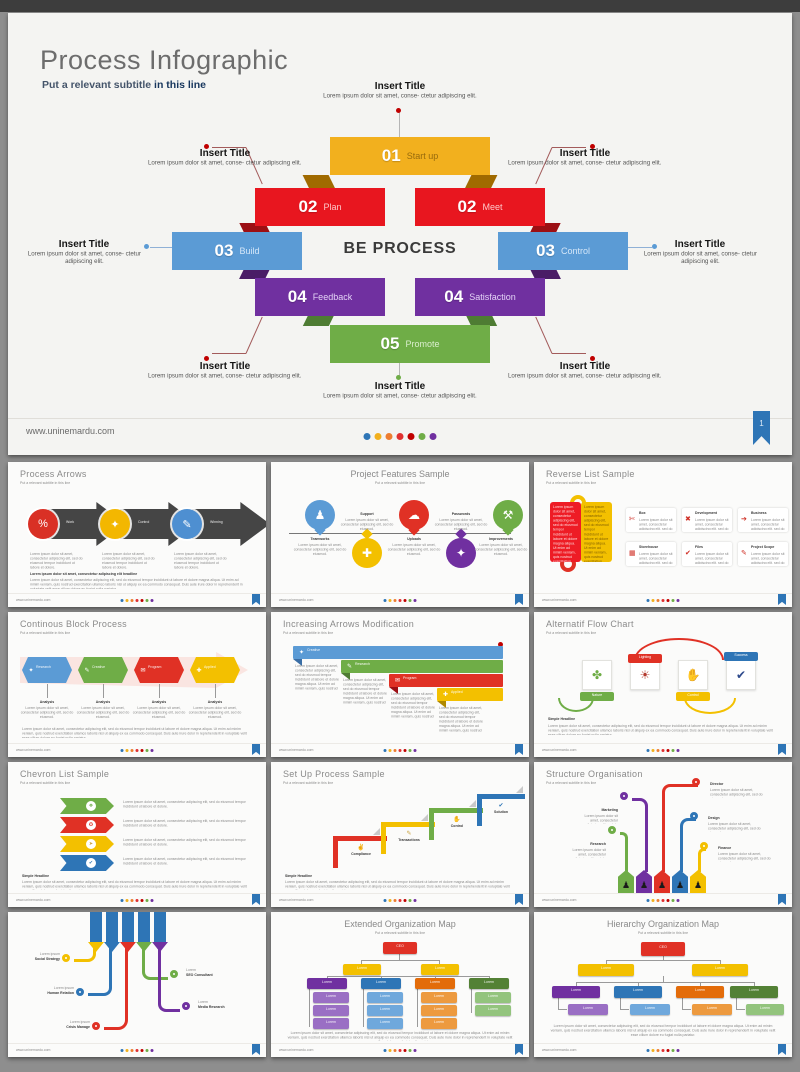 The image size is (800, 1072). I want to click on step-tab: Success, so click(741, 656).